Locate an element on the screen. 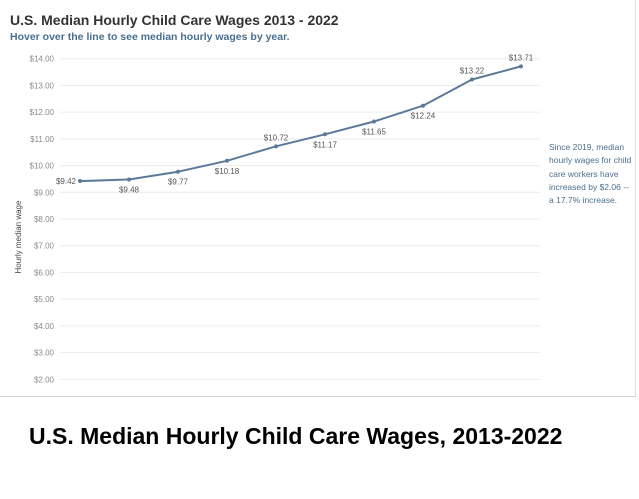  y-tick-label: $8.00 is located at coordinates (44, 219).